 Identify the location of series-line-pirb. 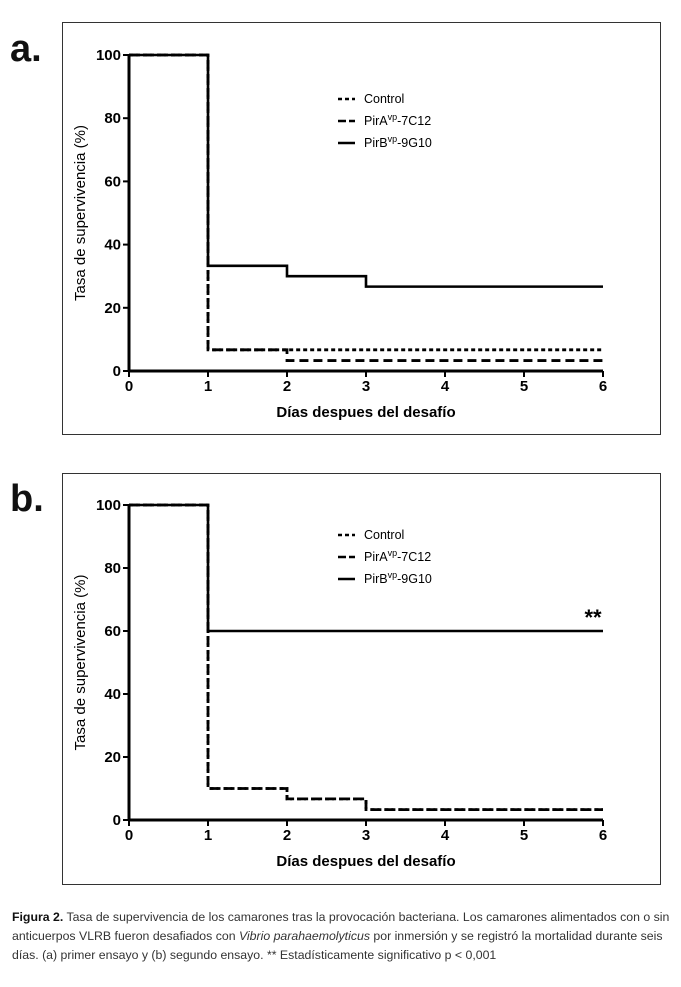
(366, 568).